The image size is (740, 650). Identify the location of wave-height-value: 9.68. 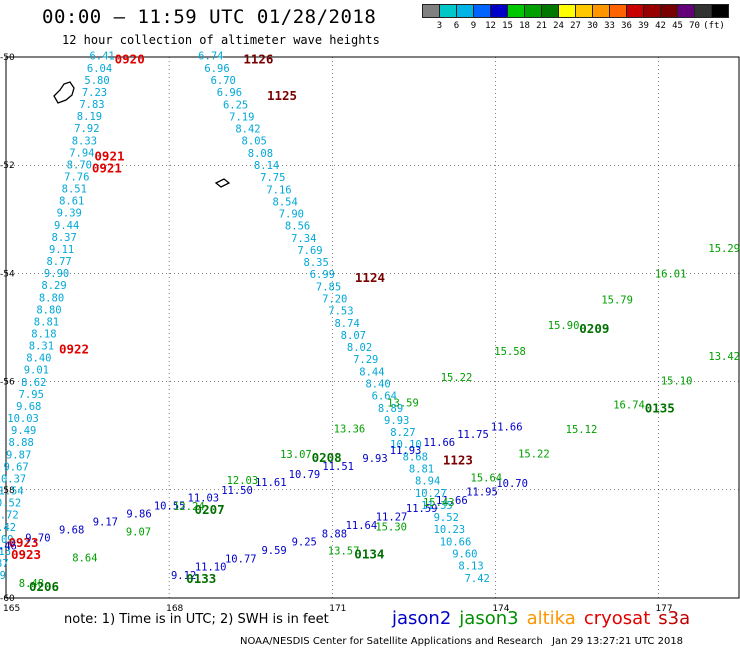
(28, 407).